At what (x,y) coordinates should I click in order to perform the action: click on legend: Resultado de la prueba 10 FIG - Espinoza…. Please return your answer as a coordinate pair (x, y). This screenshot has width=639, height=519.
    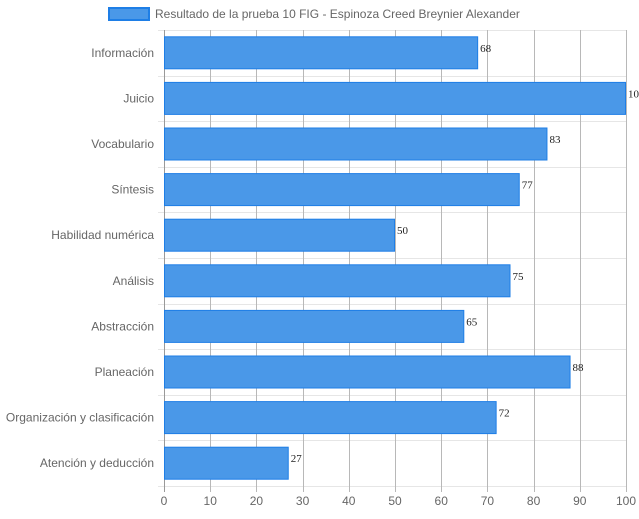
    Looking at the image, I should click on (314, 14).